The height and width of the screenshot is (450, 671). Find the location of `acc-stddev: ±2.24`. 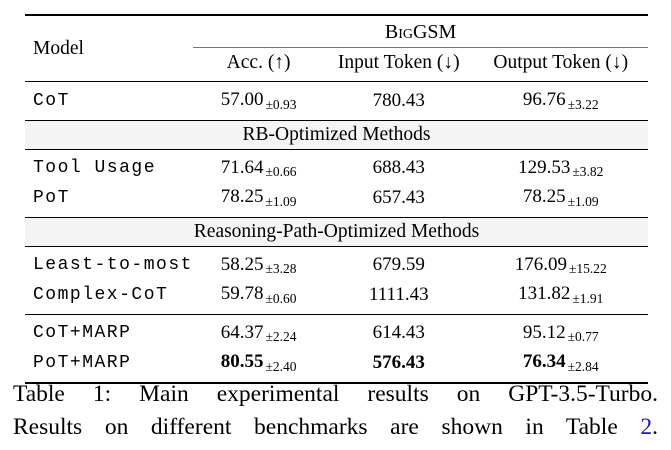

acc-stddev: ±2.24 is located at coordinates (281, 336).